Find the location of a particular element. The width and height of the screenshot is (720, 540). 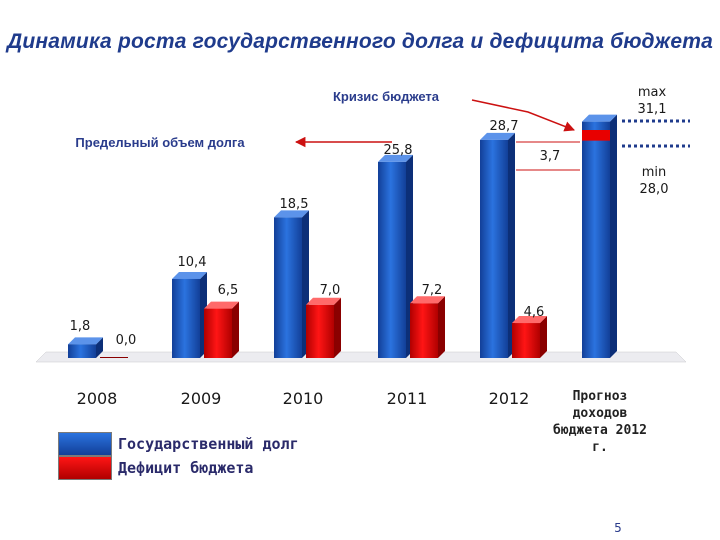

legend-item-deficit: Дефицит бюджета is located at coordinates (178, 468).